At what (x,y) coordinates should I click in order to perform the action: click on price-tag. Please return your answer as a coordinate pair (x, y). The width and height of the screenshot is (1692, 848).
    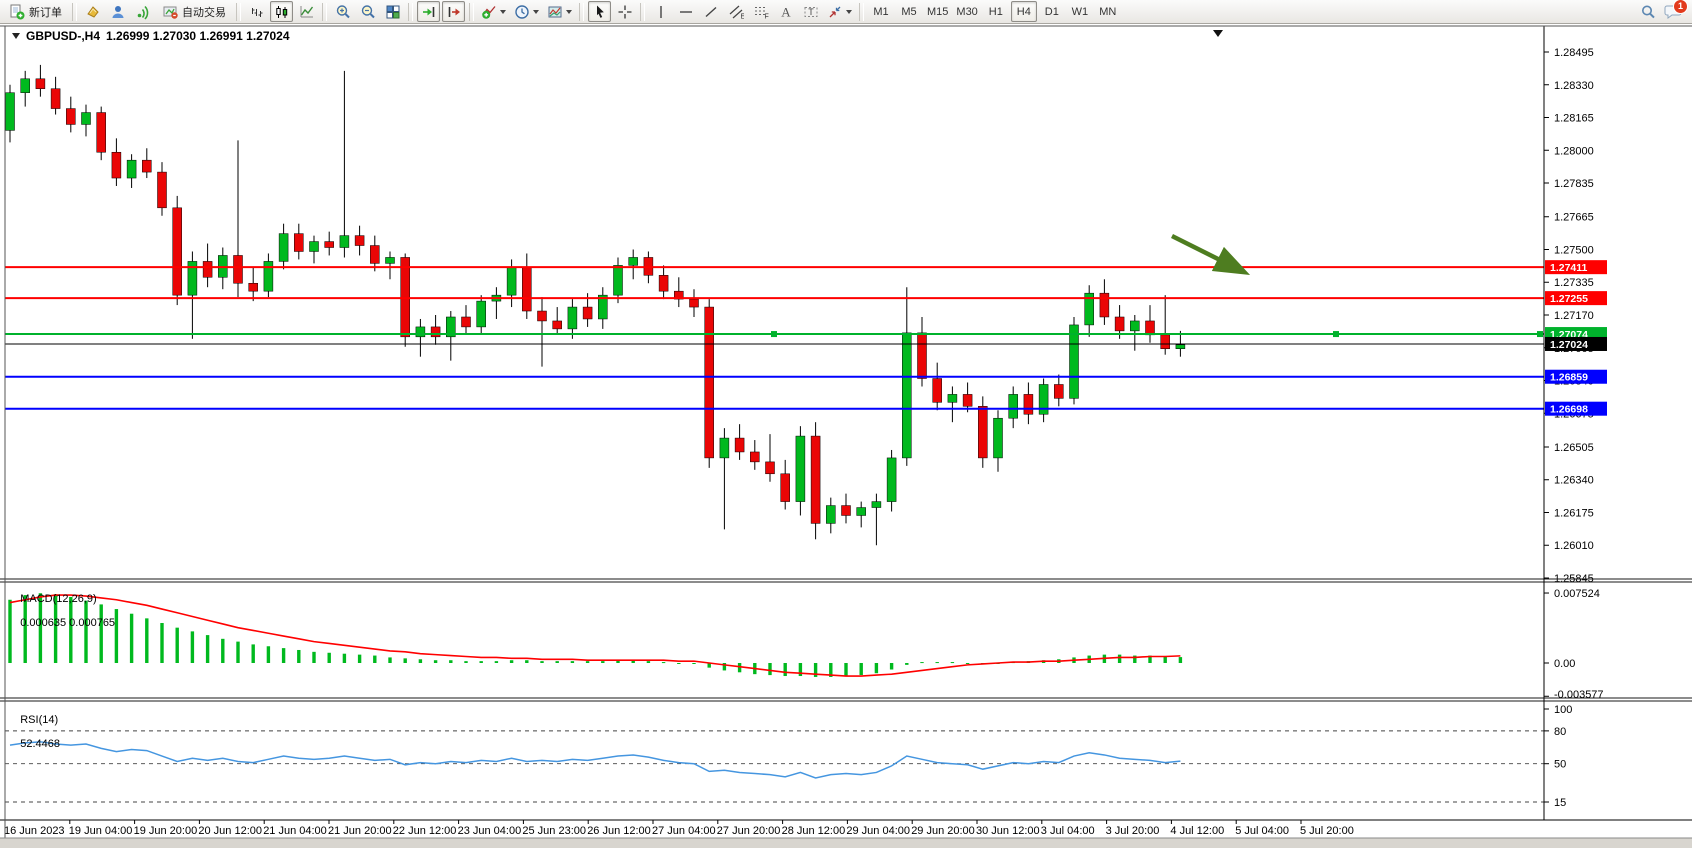
    Looking at the image, I should click on (1576, 376).